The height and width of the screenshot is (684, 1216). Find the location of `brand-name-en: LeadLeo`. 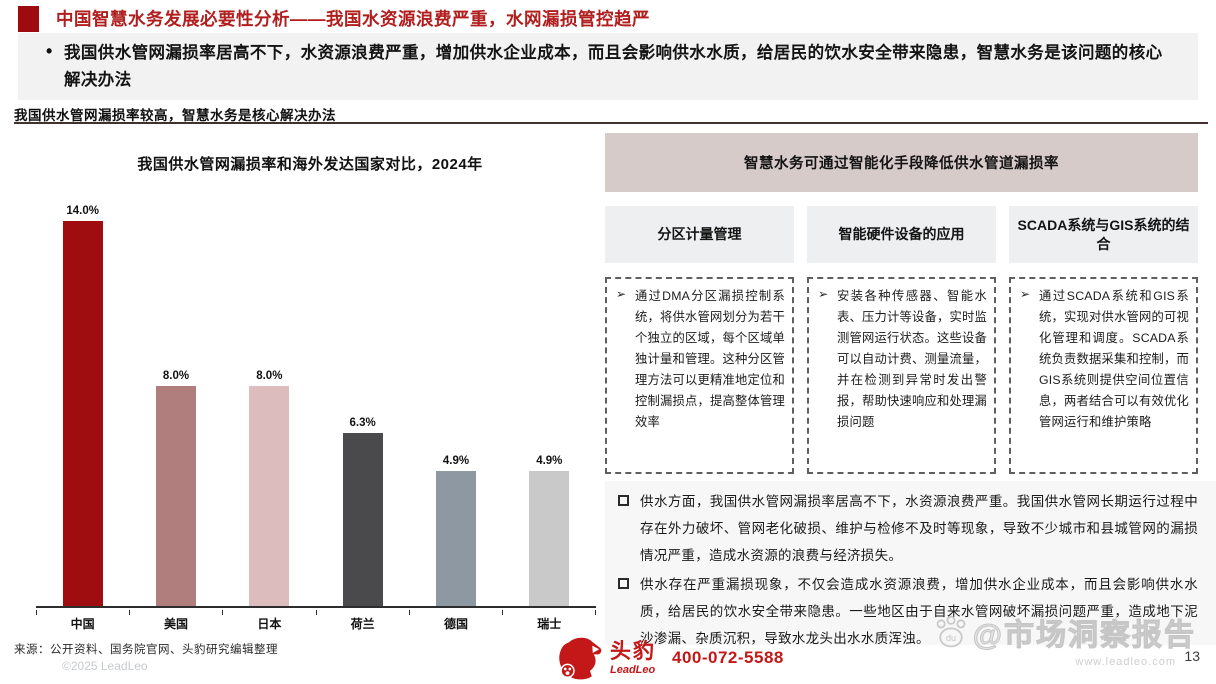

brand-name-en: LeadLeo is located at coordinates (633, 669).